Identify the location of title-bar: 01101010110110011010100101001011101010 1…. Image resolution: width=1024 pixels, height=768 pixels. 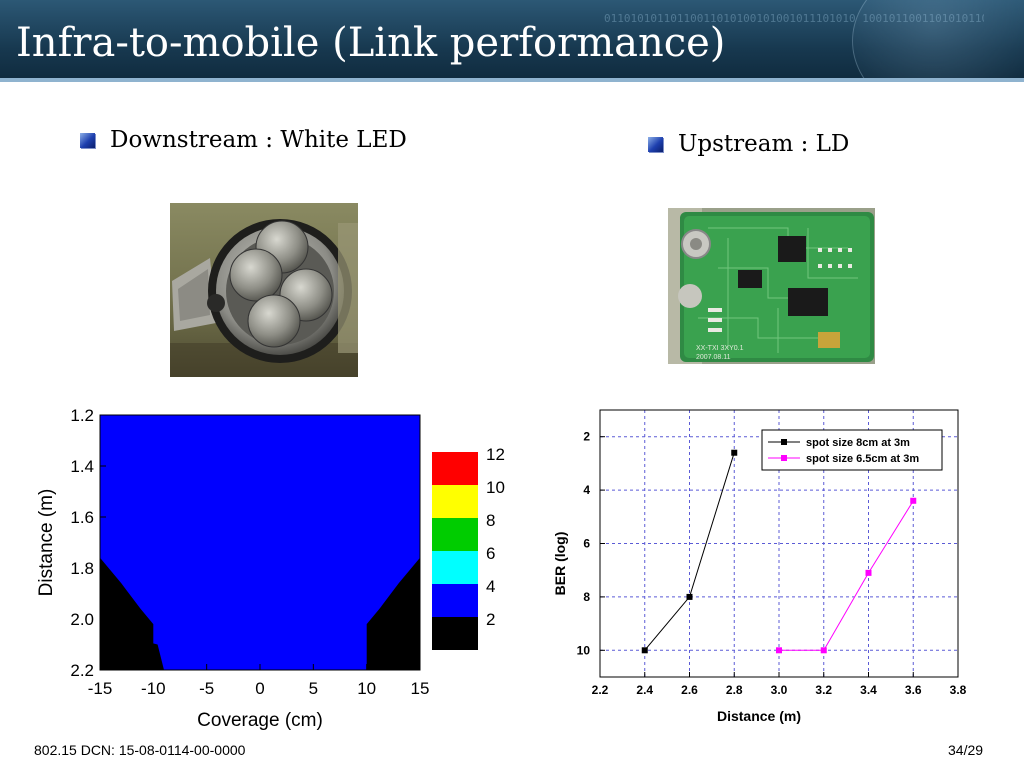
(512, 41).